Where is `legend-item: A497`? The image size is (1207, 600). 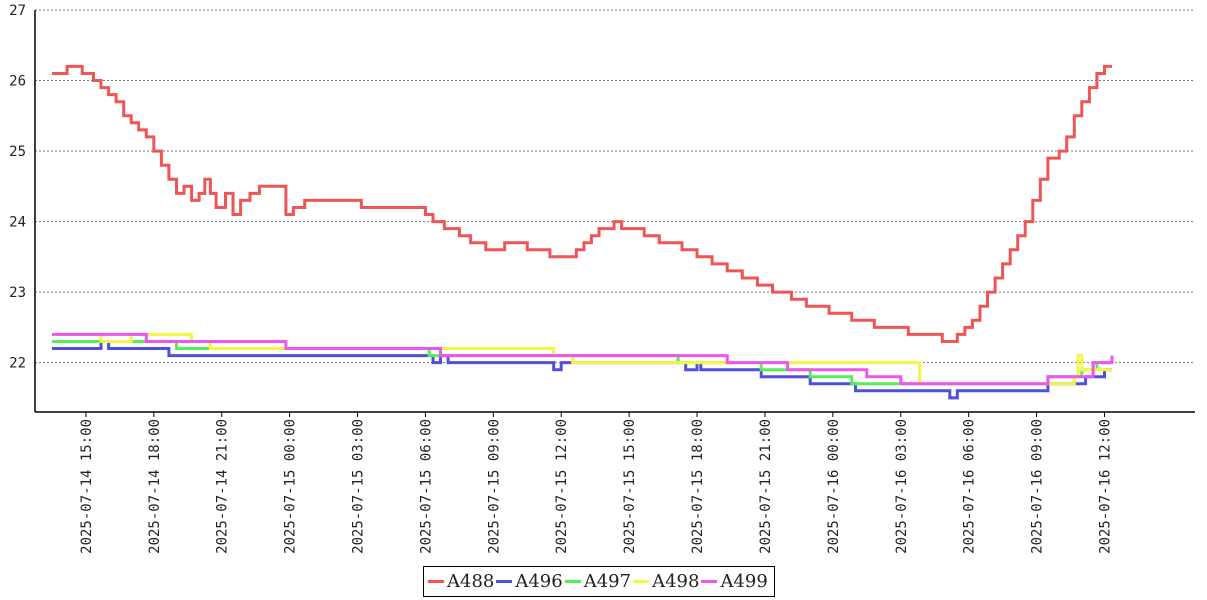 legend-item: A497 is located at coordinates (598, 581).